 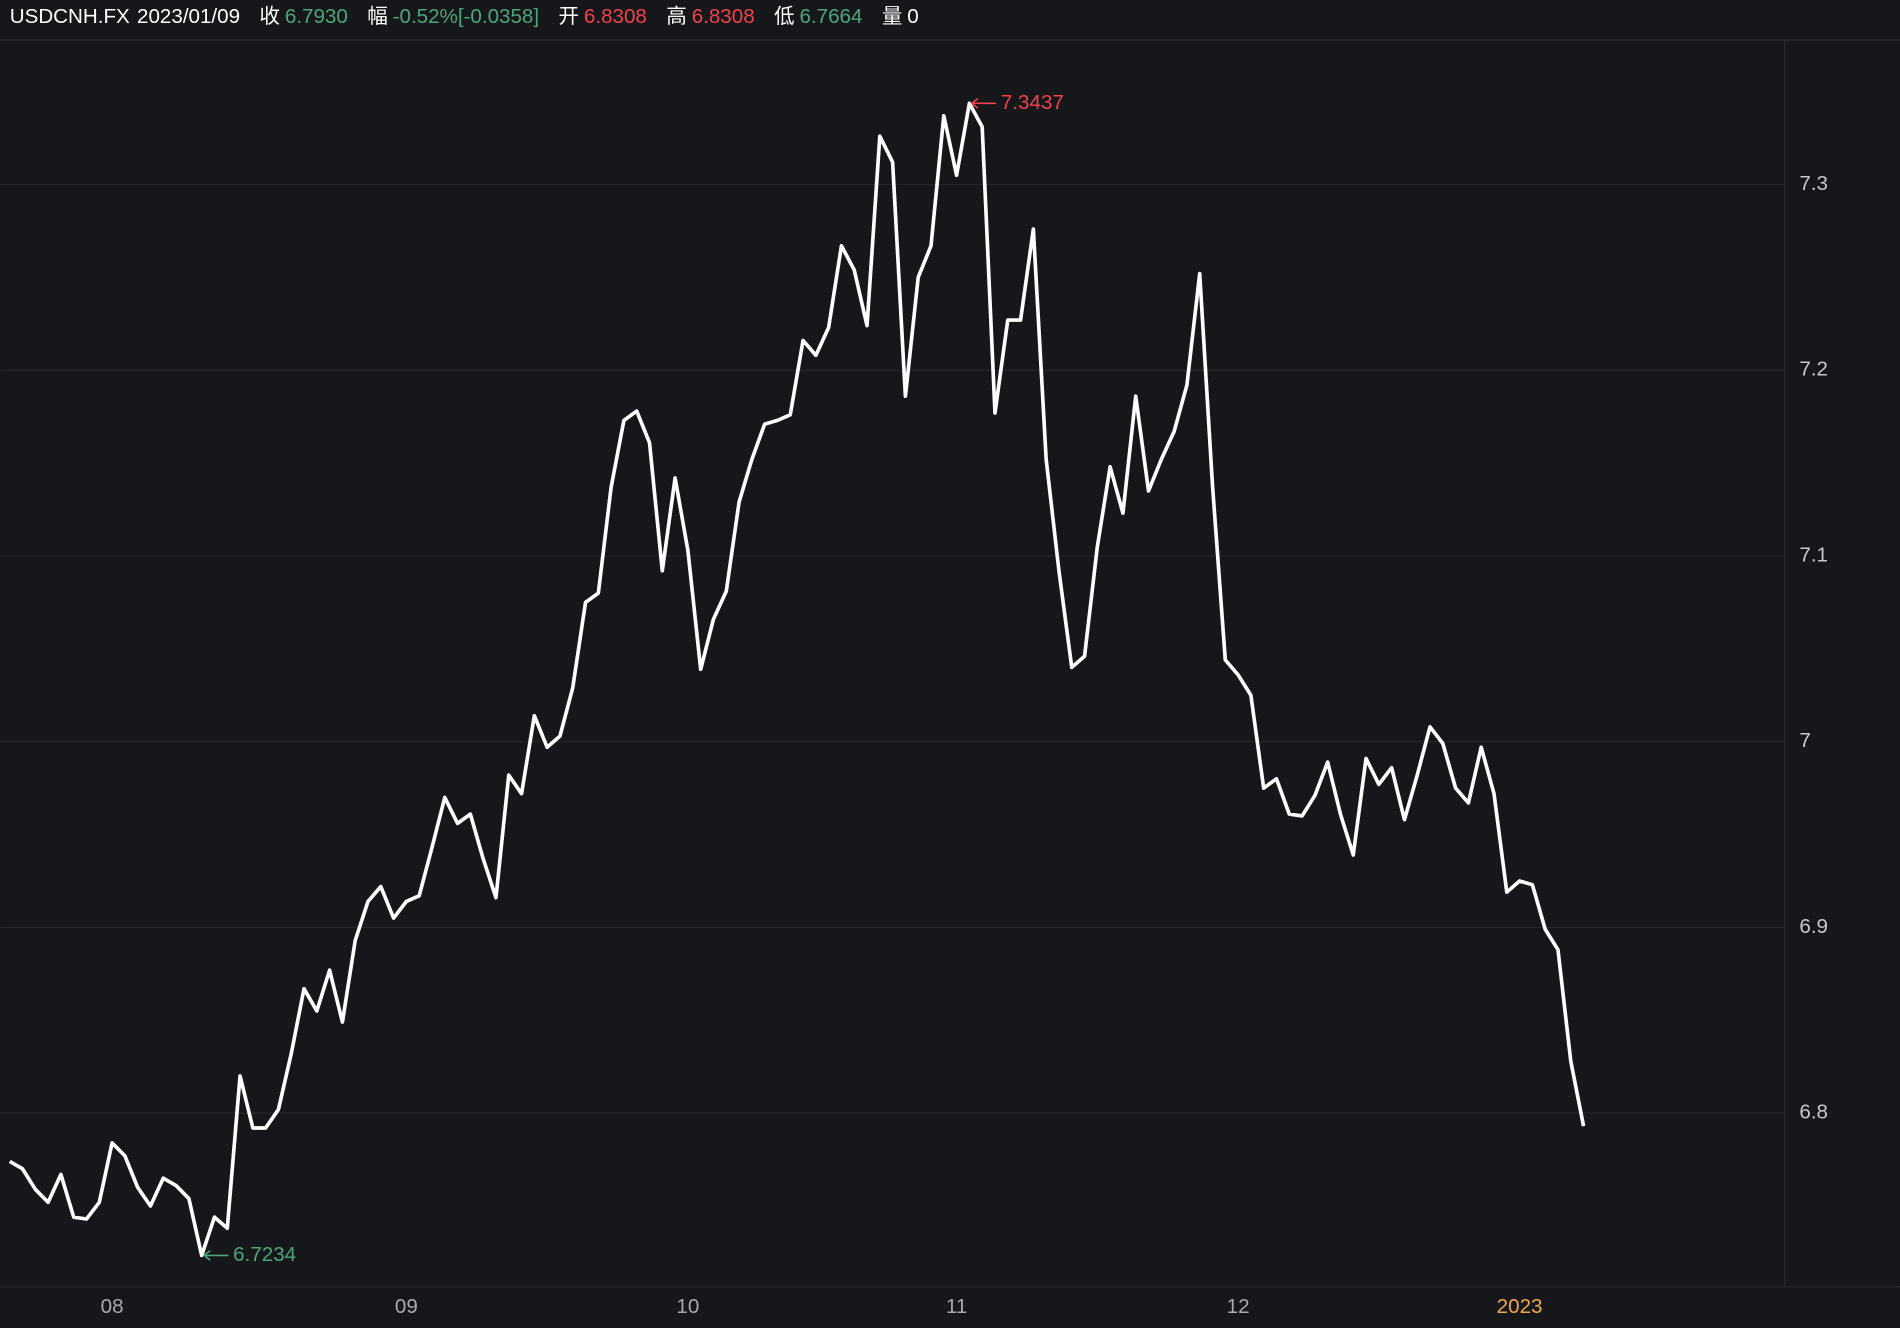 What do you see at coordinates (206, 1255) in the screenshot?
I see `min-arrow-head` at bounding box center [206, 1255].